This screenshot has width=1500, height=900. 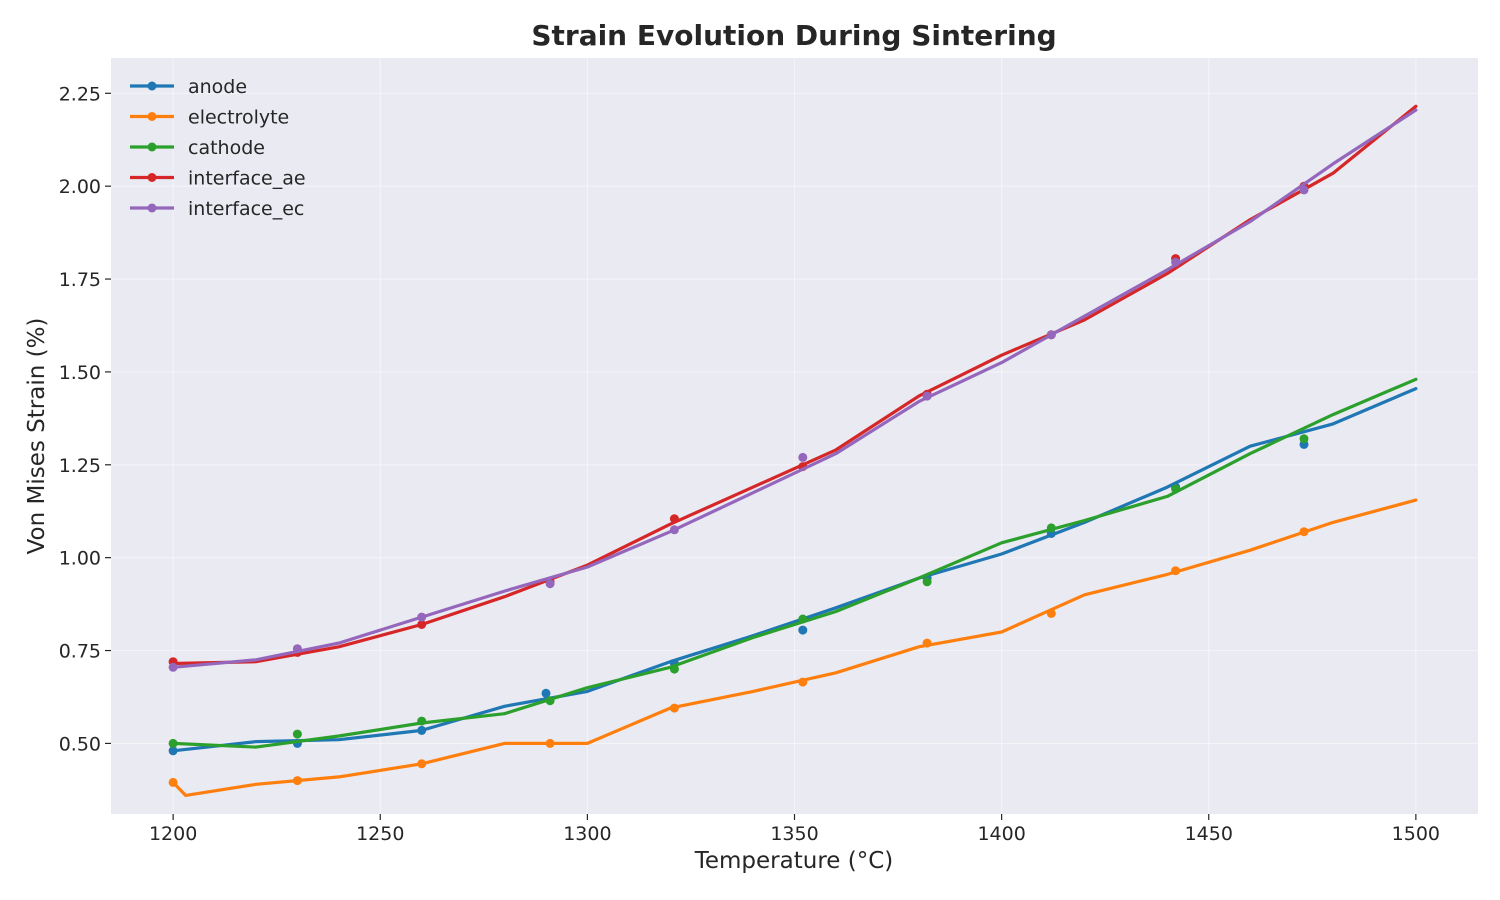 I want to click on y-tick-label: 0.75, so click(x=80, y=652).